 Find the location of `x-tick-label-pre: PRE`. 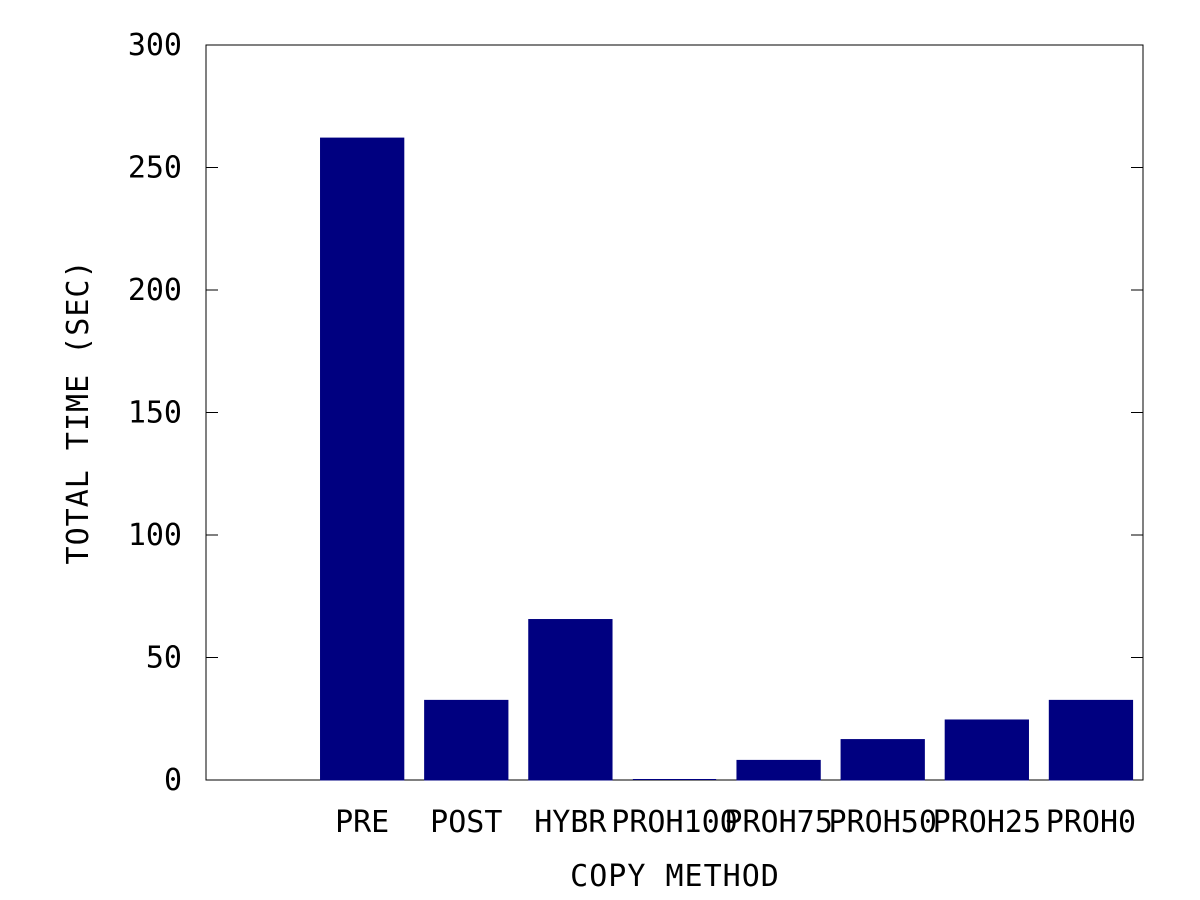

x-tick-label-pre: PRE is located at coordinates (362, 822).